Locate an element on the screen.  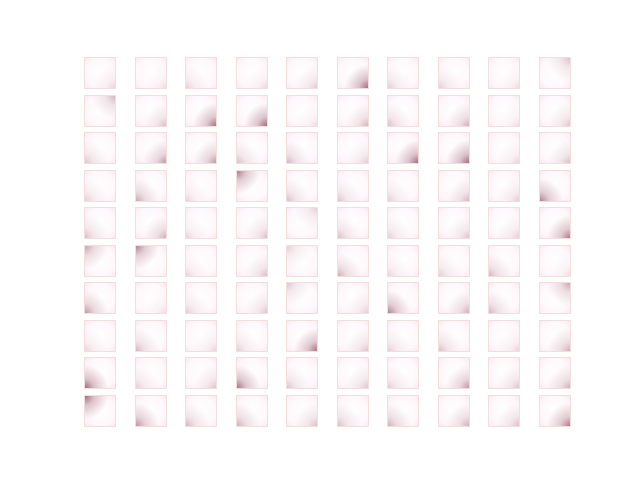
image-tile-r2-c3 is located at coordinates (201, 110).